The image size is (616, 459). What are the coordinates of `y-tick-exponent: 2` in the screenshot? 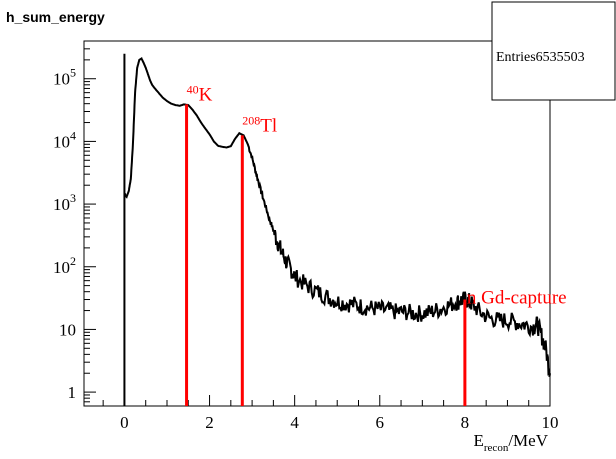 It's located at (73, 261).